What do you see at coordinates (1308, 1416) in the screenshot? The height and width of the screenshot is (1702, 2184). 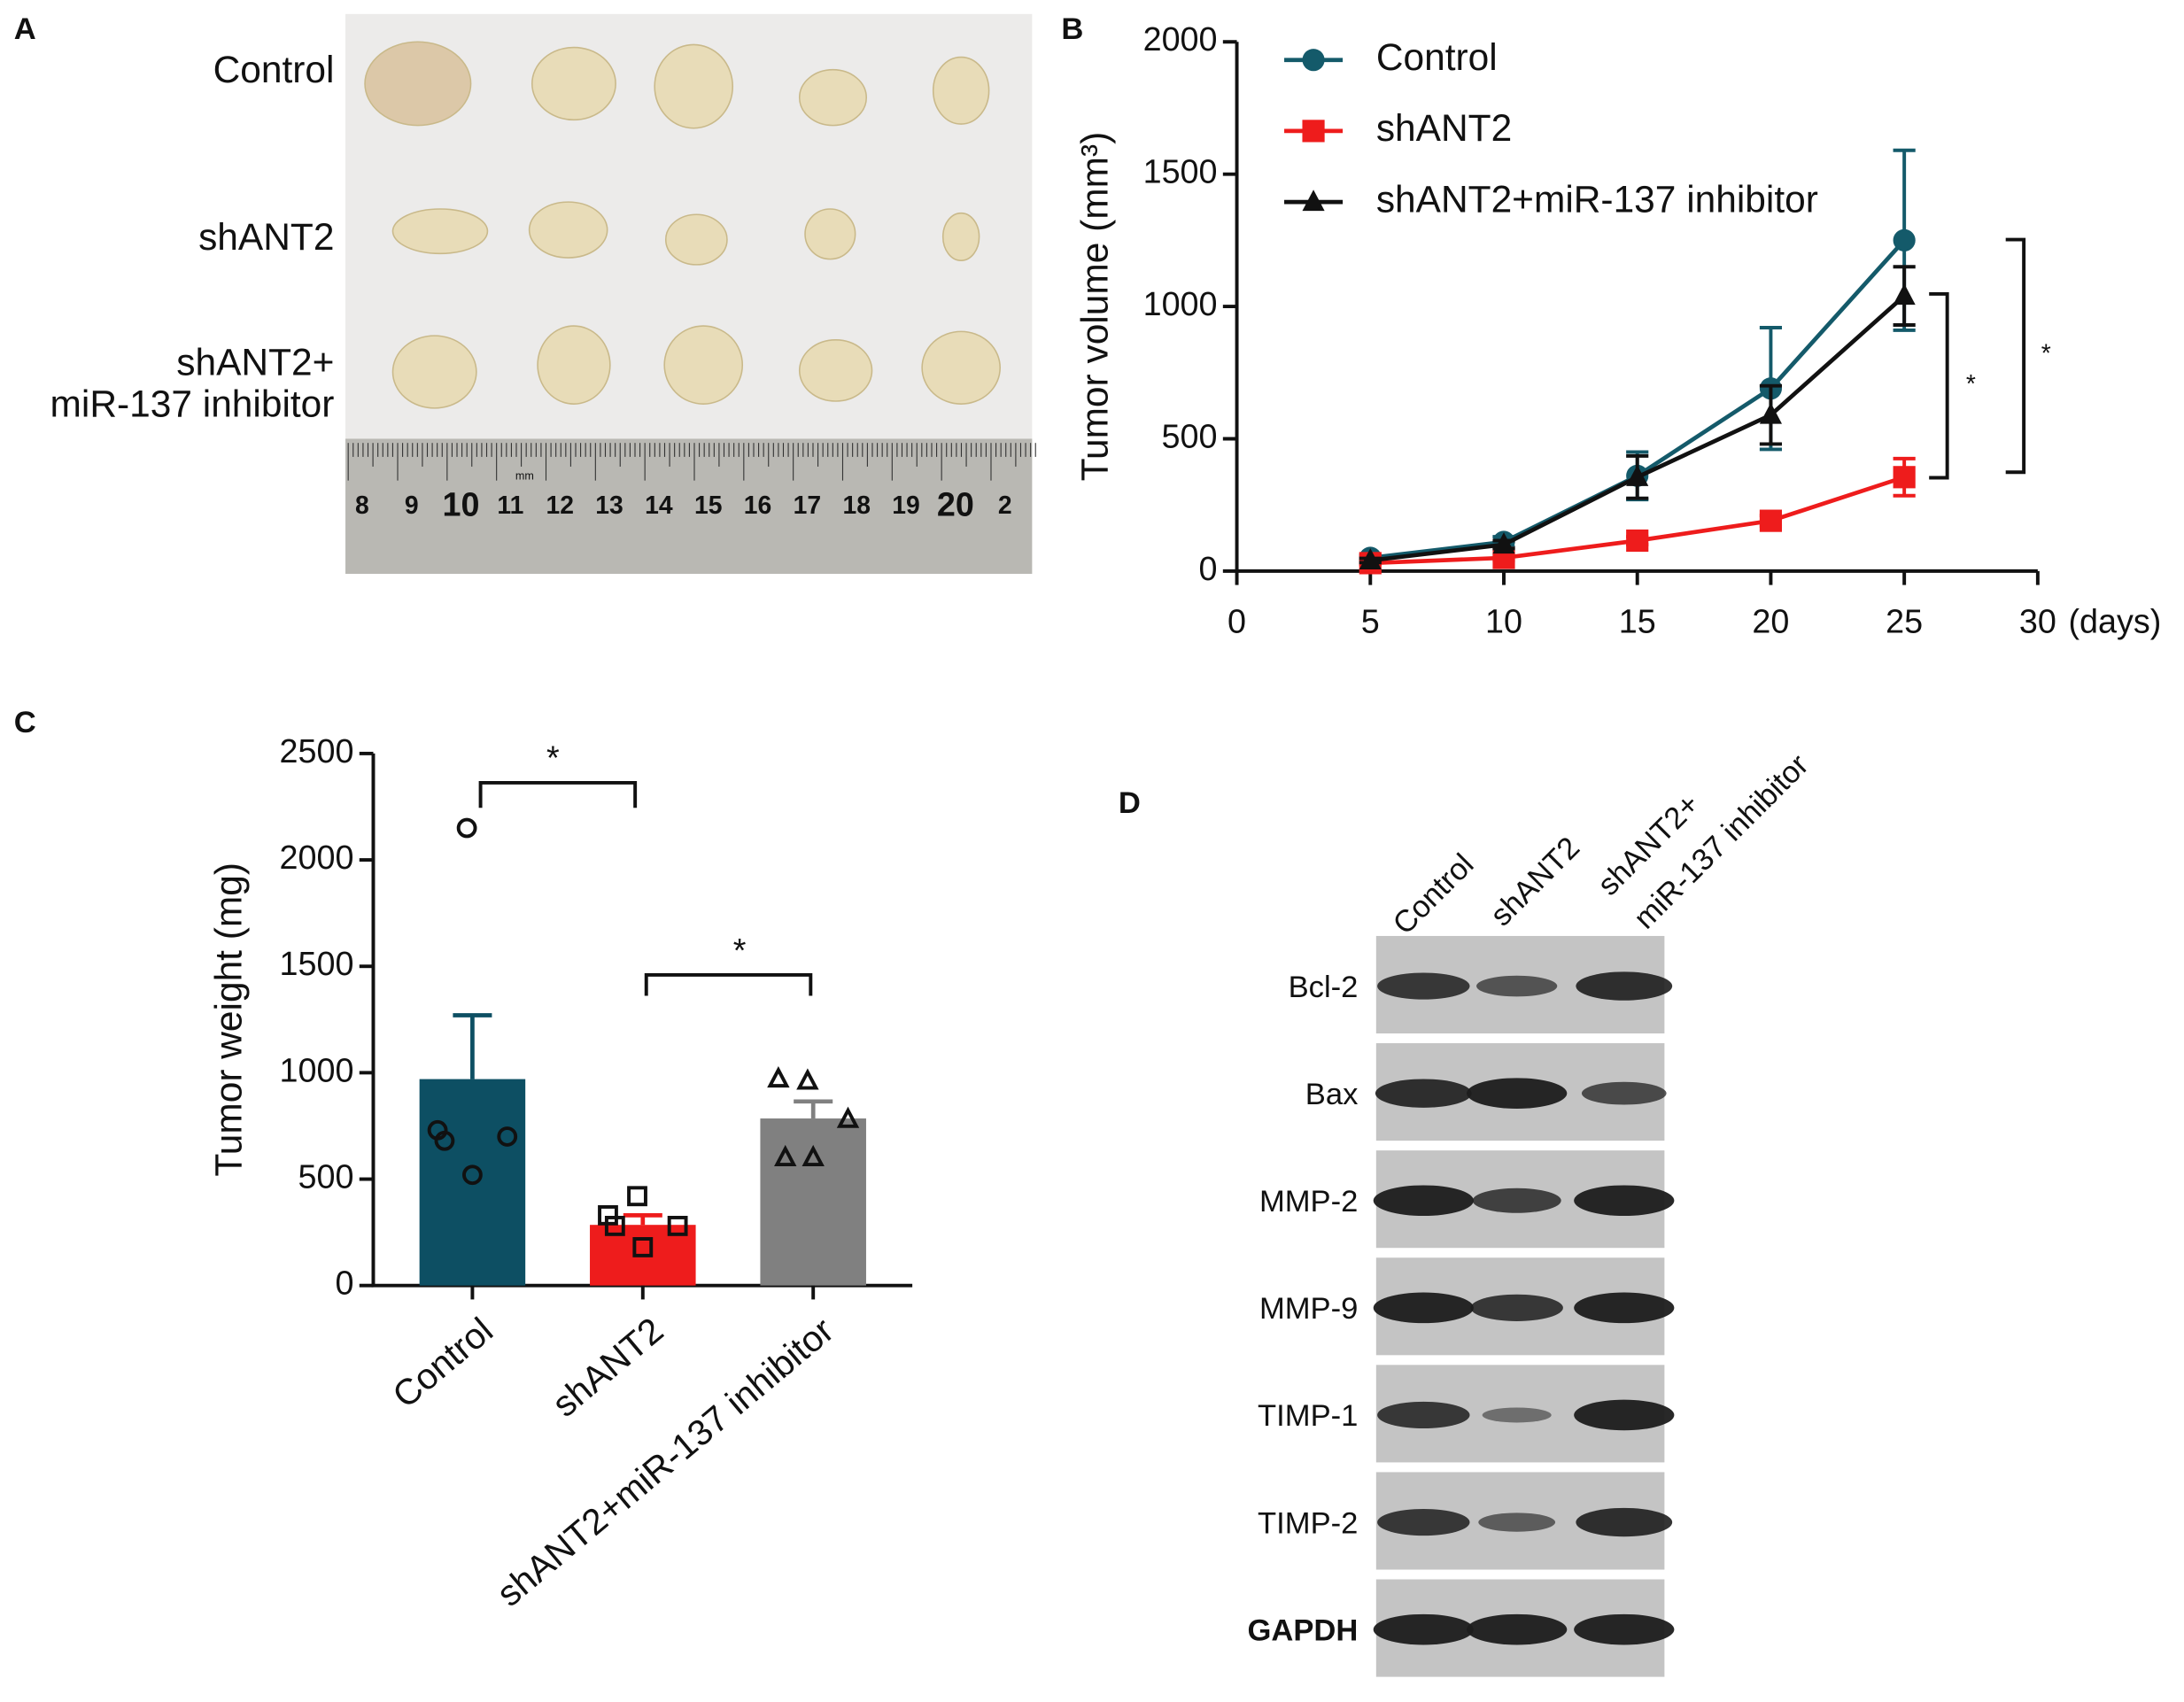 I see `protein-label: TIMP-1` at bounding box center [1308, 1416].